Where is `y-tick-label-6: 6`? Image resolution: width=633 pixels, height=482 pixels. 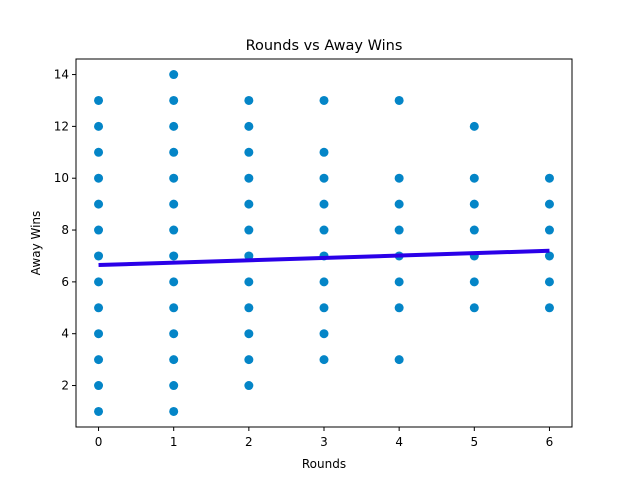 y-tick-label-6: 6 is located at coordinates (65, 282).